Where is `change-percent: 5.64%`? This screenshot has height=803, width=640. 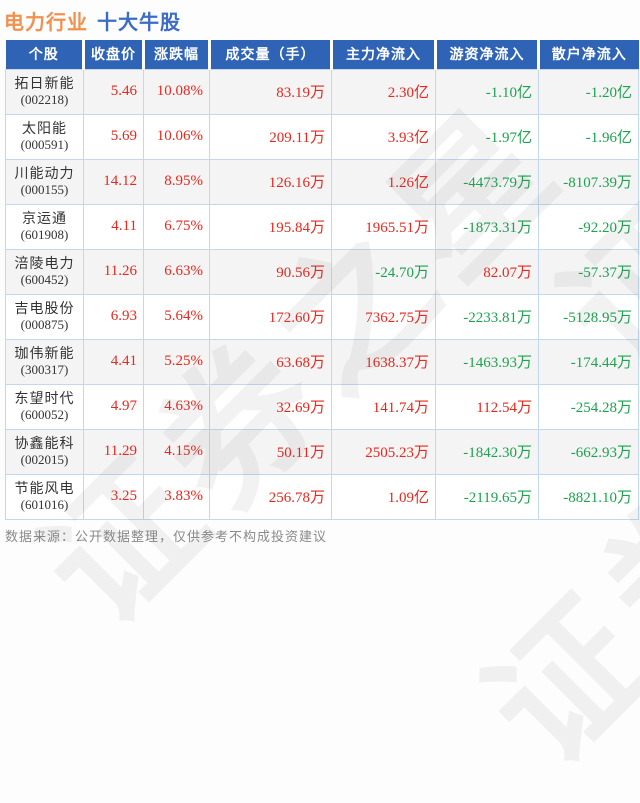
change-percent: 5.64% is located at coordinates (176, 316).